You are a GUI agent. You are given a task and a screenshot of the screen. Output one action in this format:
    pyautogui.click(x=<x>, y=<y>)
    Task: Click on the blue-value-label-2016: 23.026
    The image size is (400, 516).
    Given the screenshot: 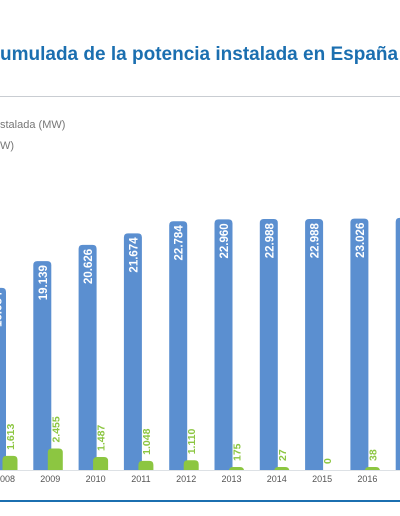 What is the action you would take?
    pyautogui.click(x=361, y=240)
    